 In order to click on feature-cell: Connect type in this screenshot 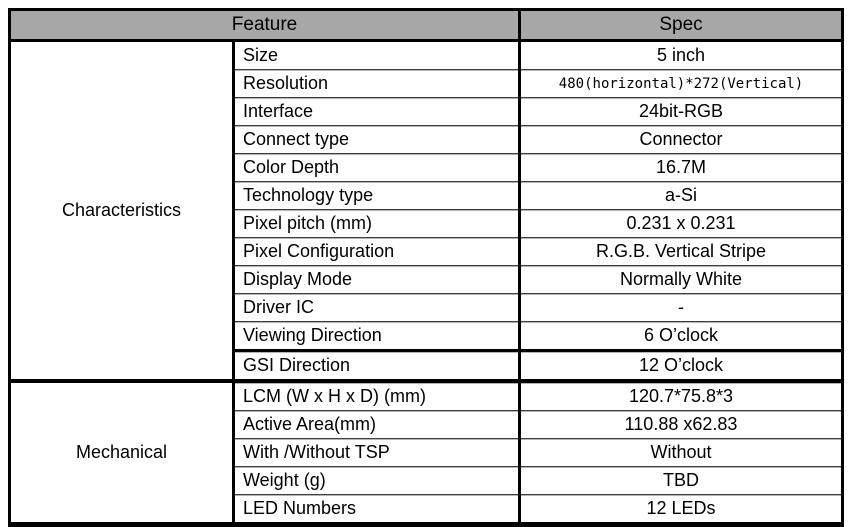, I will do `click(376, 139)`.